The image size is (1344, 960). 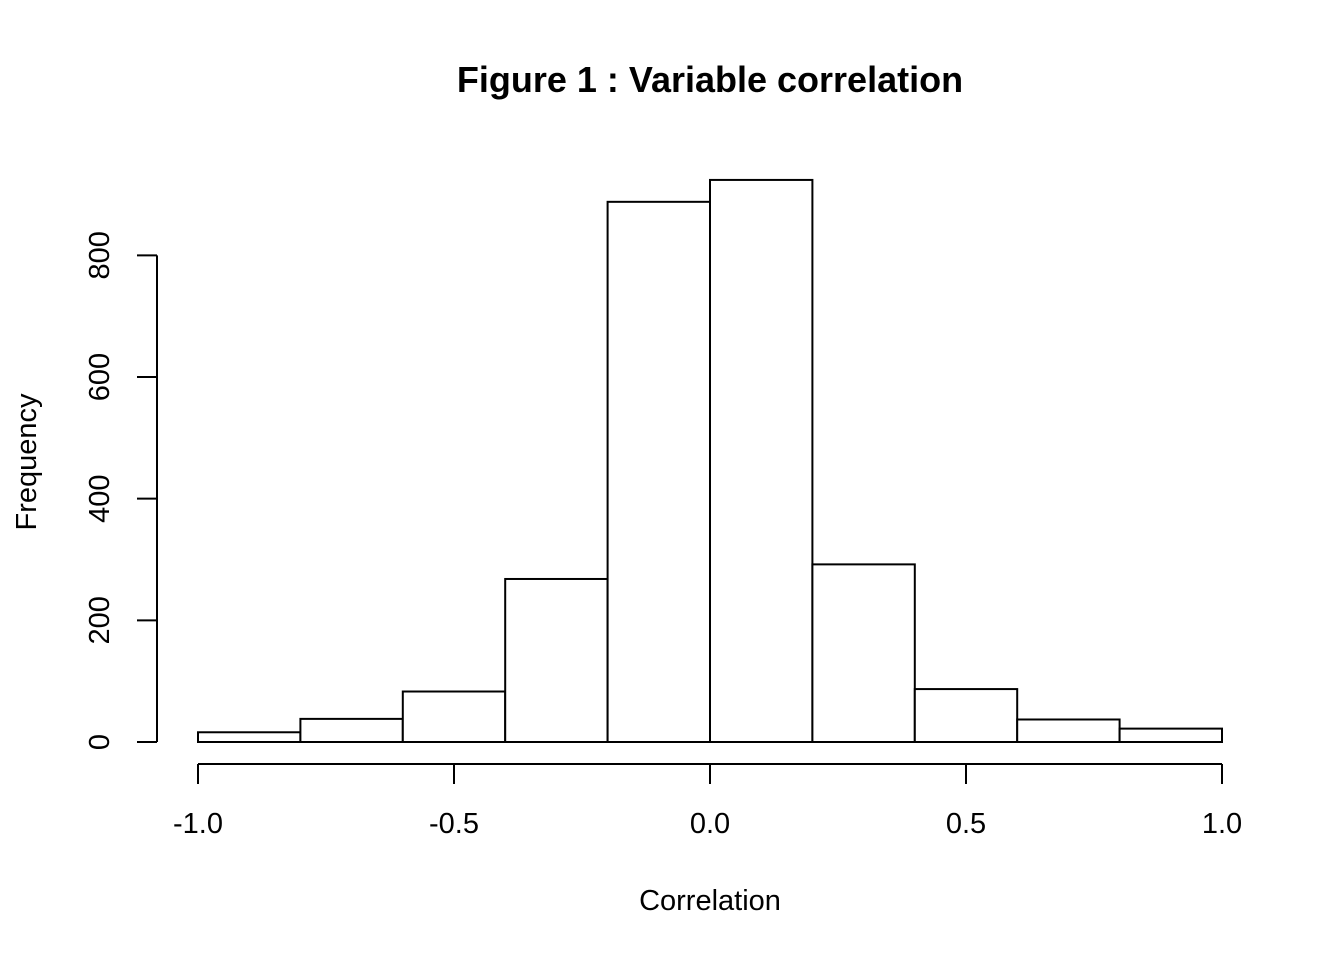 What do you see at coordinates (966, 824) in the screenshot?
I see `x-tick-label: 0.5` at bounding box center [966, 824].